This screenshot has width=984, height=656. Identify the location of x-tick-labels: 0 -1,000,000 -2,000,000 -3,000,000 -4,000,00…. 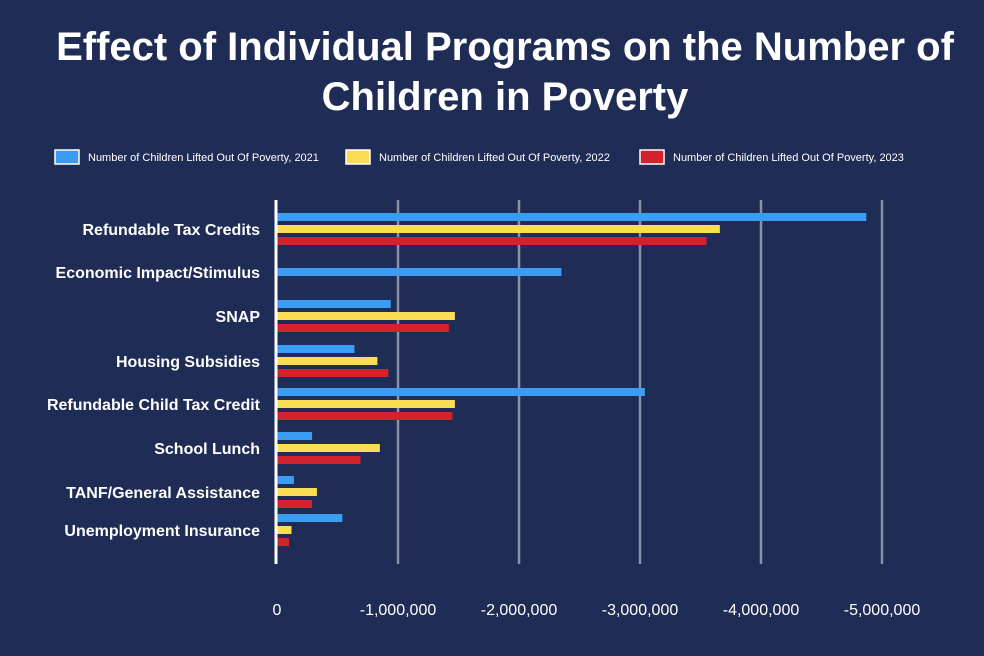
(597, 610).